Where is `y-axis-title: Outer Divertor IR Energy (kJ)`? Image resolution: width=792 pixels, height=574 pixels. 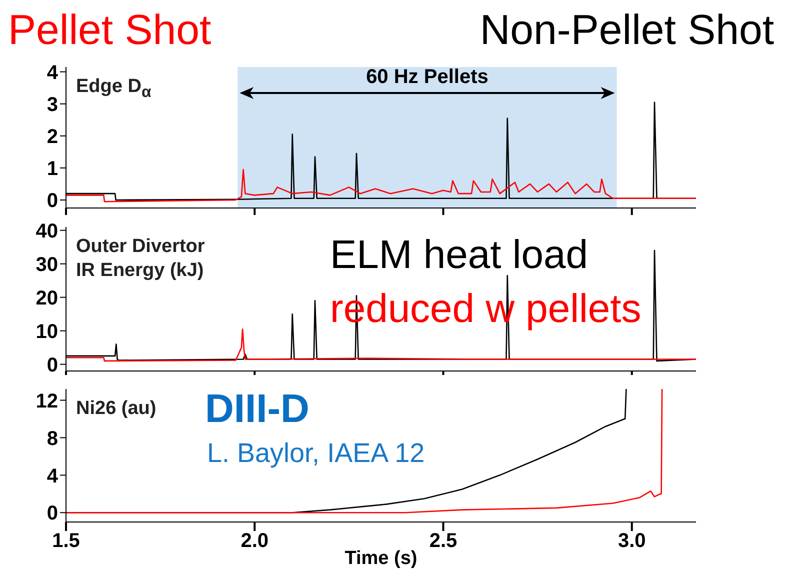
y-axis-title: Outer Divertor IR Energy (kJ) is located at coordinates (140, 259).